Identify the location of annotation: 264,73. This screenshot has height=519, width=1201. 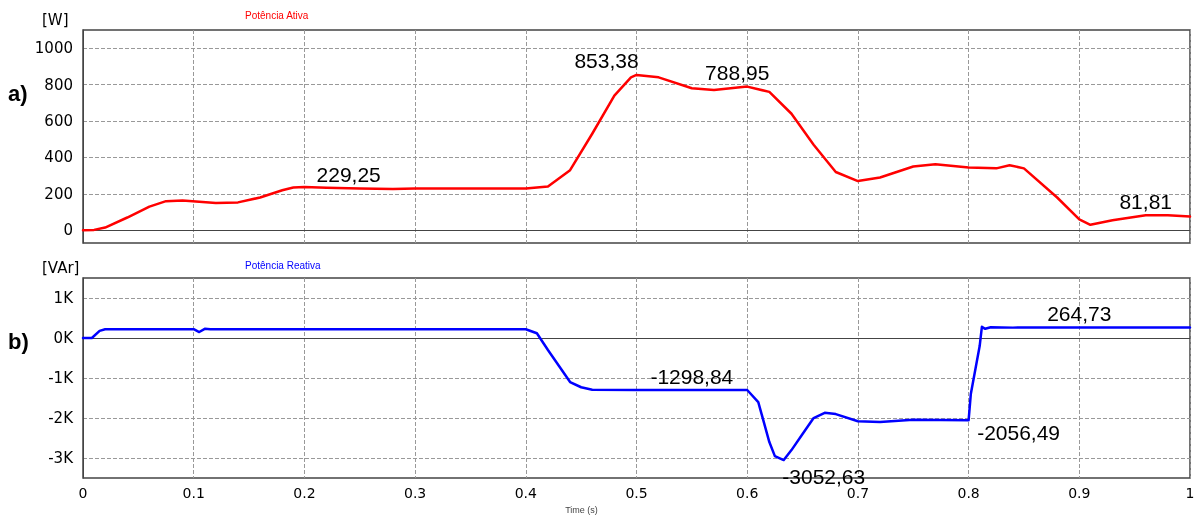
(1079, 313).